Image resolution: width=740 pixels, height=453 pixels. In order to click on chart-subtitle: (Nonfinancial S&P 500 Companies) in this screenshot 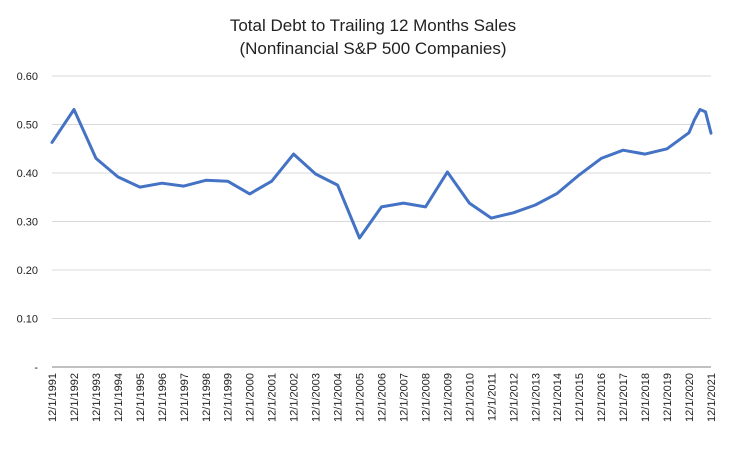, I will do `click(372, 48)`.